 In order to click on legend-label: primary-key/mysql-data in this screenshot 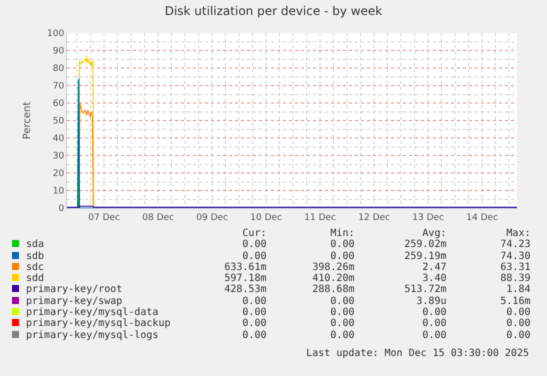, I will do `click(91, 312)`.